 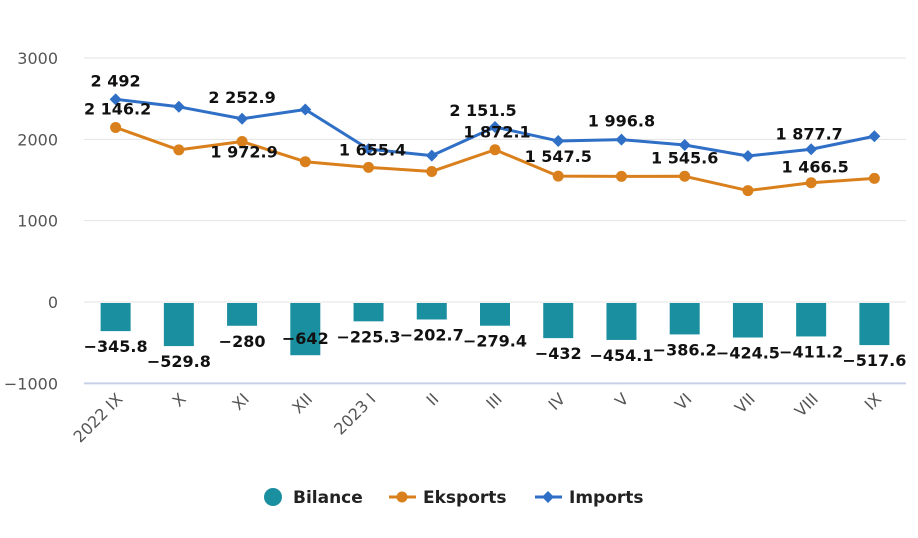 I want to click on x-axis: 2022 IX X XI XII 2023 I II III IV V VI VII VIII IX, so click(x=478, y=417).